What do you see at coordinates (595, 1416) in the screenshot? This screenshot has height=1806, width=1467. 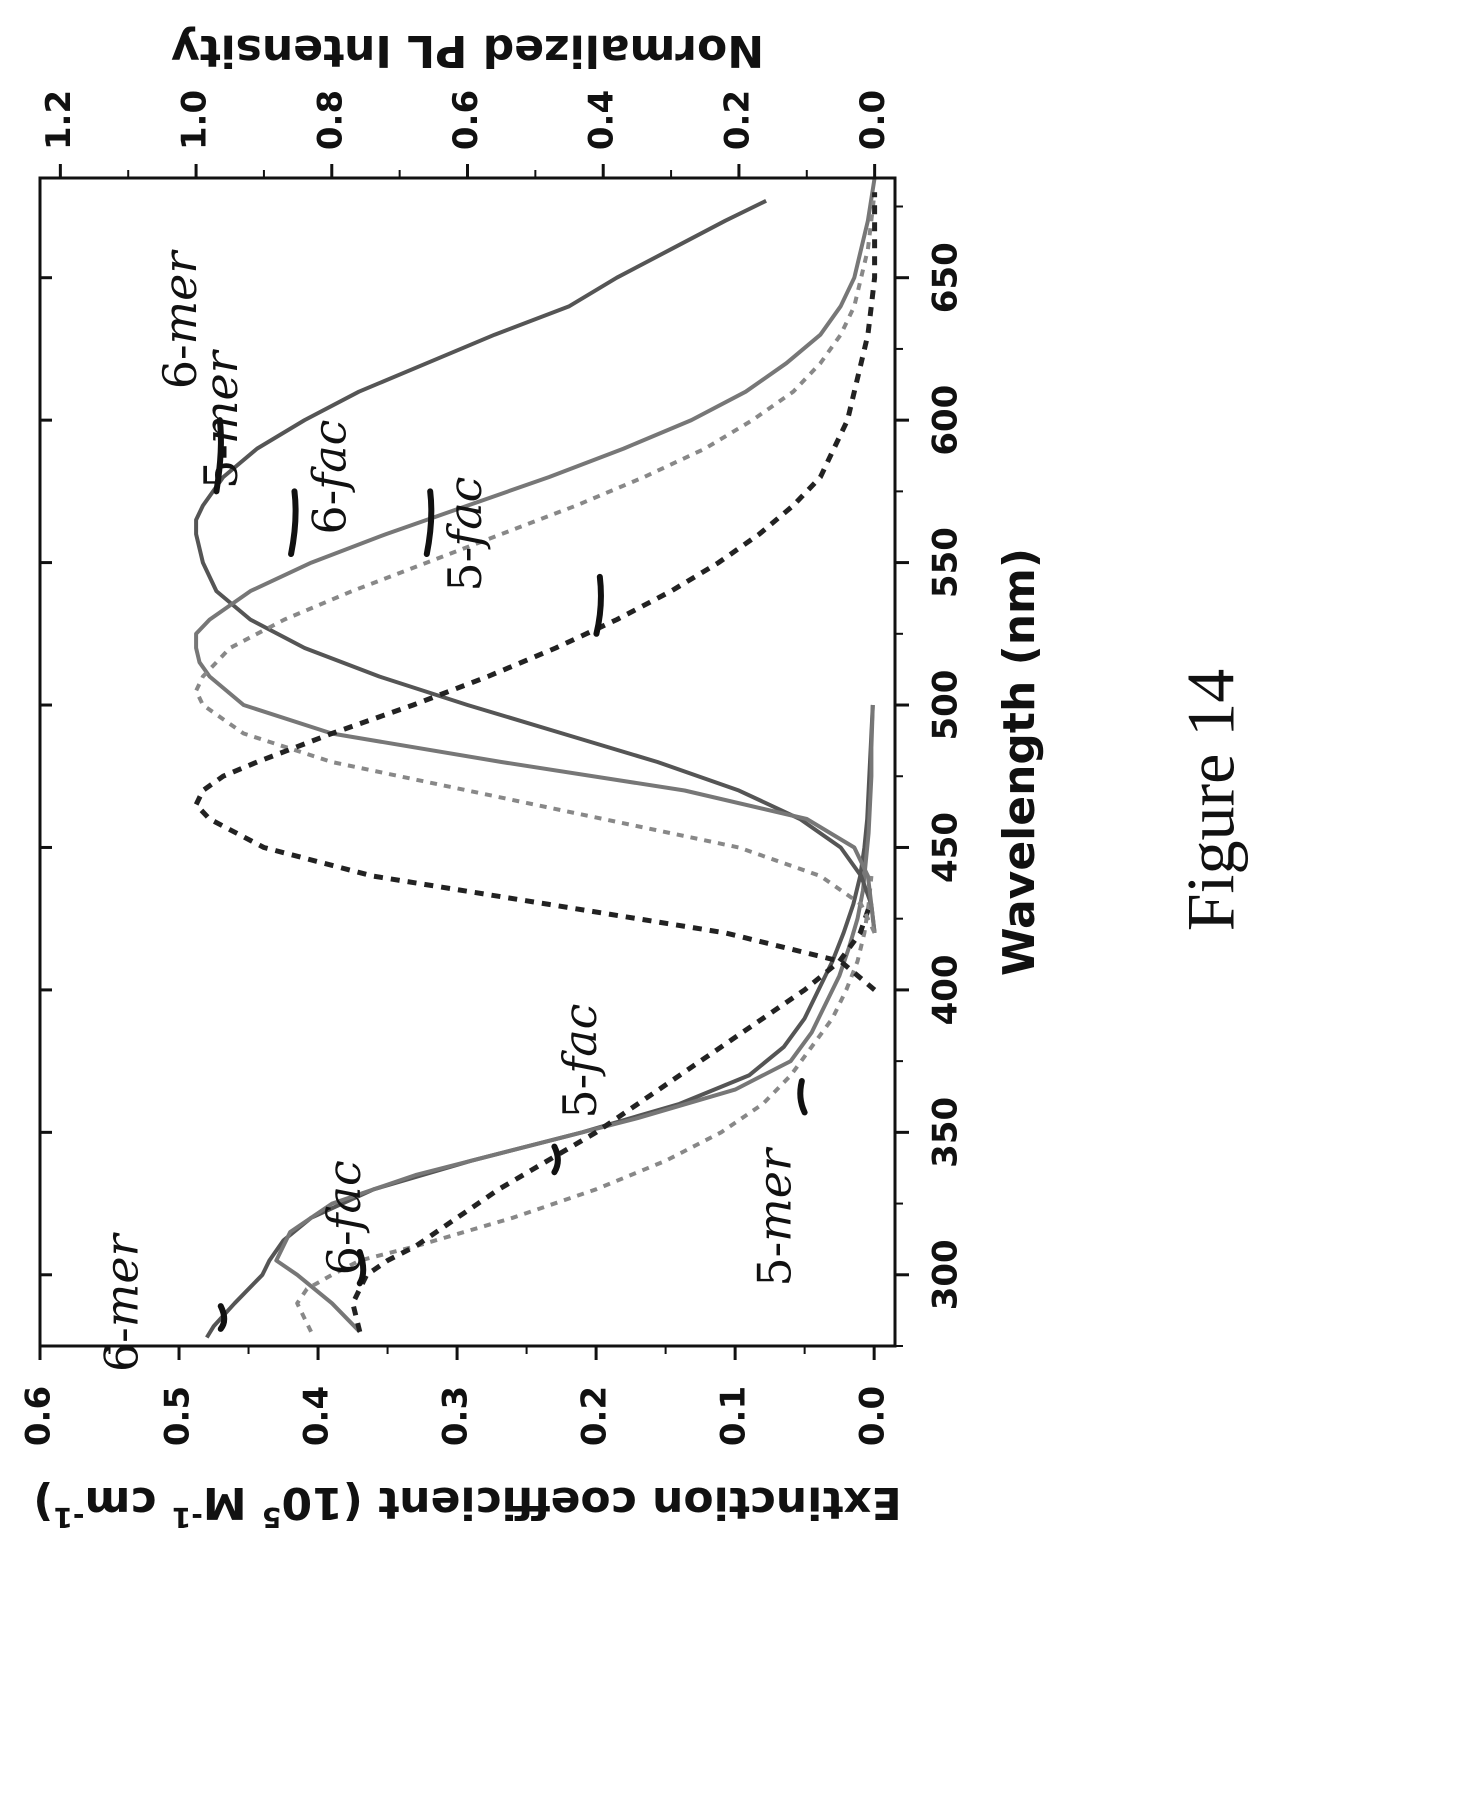 I see `y-left-tick-label-0.2: 0.2` at bounding box center [595, 1416].